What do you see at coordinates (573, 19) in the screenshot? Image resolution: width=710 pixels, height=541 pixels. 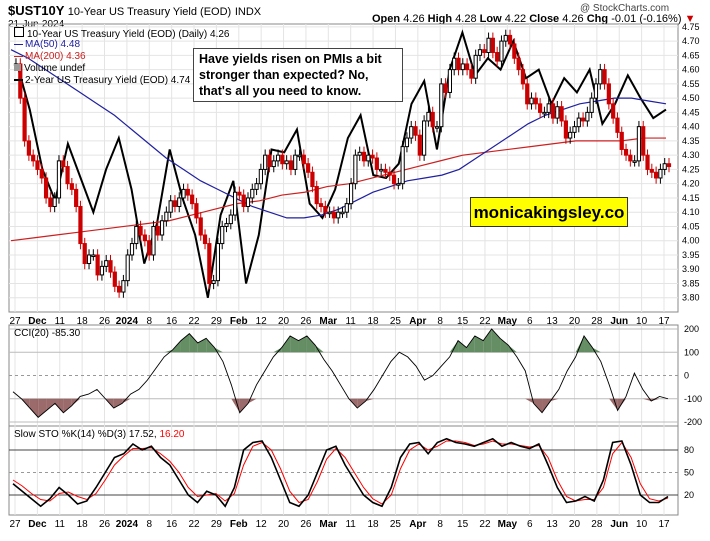 I see `close-value: 4.26` at bounding box center [573, 19].